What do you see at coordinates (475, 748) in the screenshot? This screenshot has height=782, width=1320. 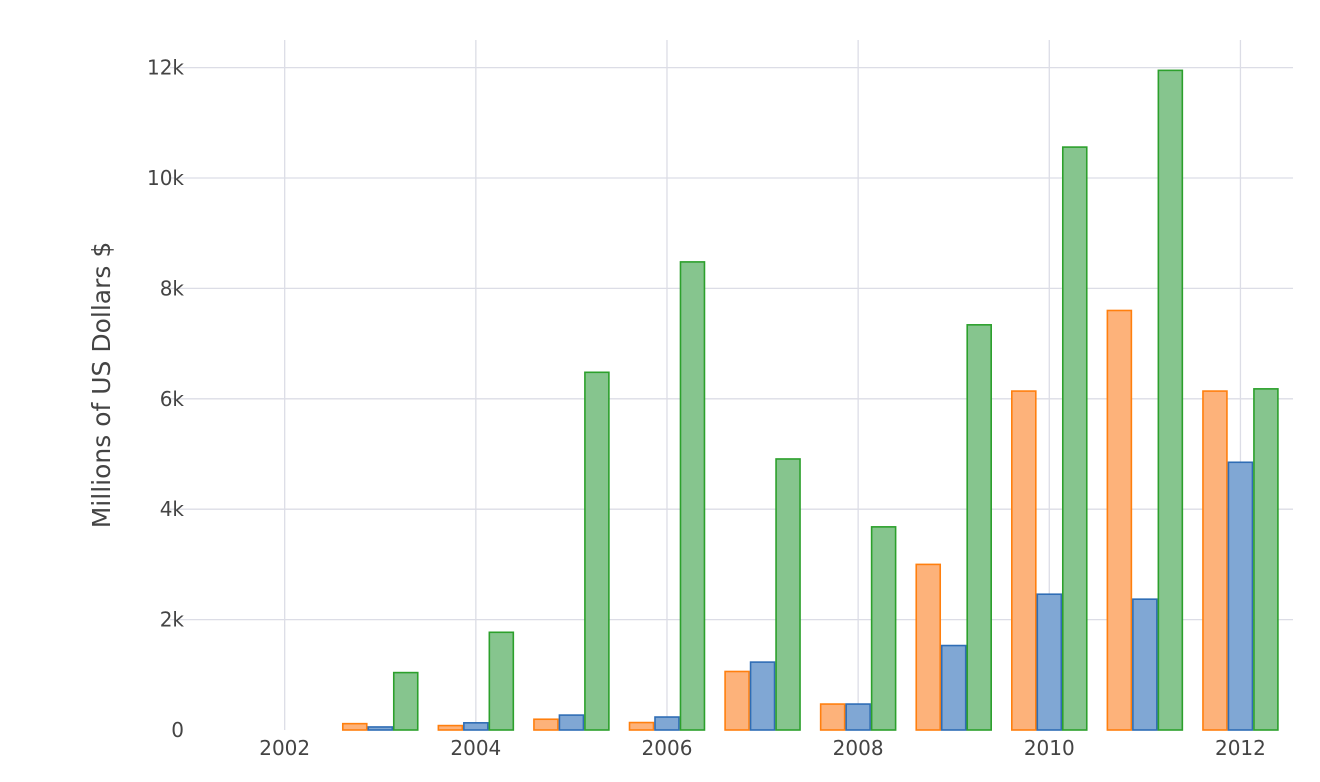 I see `x-tick-label: 2004` at bounding box center [475, 748].